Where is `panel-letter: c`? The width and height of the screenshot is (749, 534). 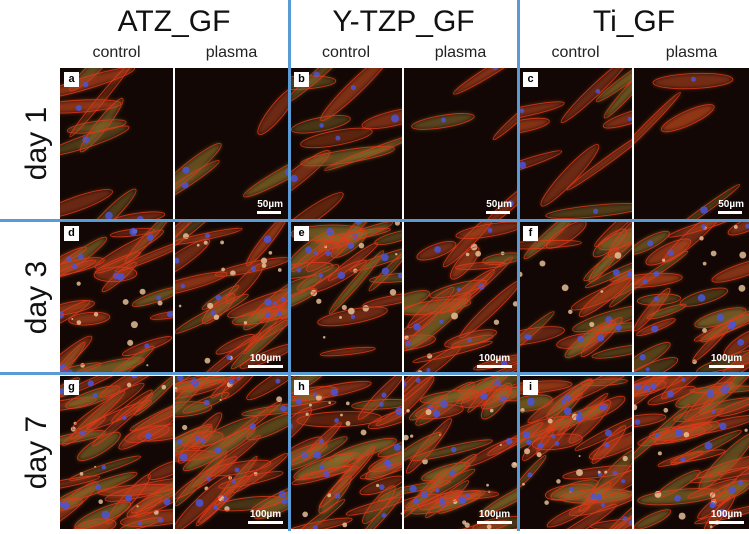 panel-letter: c is located at coordinates (530, 79).